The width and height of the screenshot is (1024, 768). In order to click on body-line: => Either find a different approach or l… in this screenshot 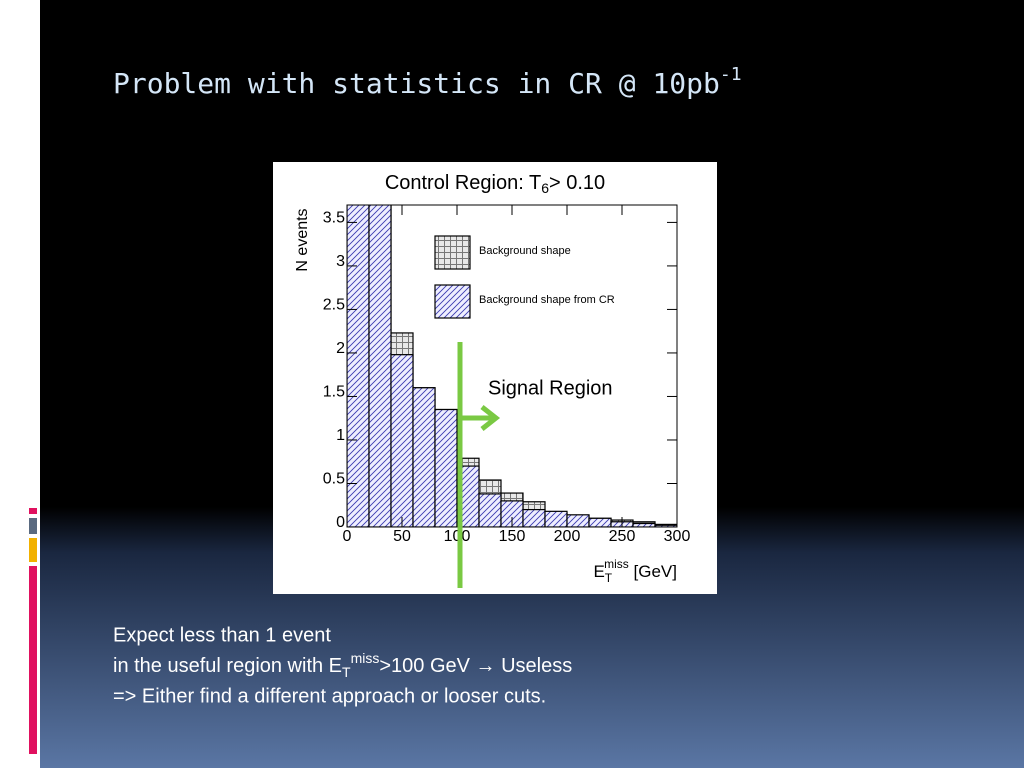, I will do `click(329, 696)`.